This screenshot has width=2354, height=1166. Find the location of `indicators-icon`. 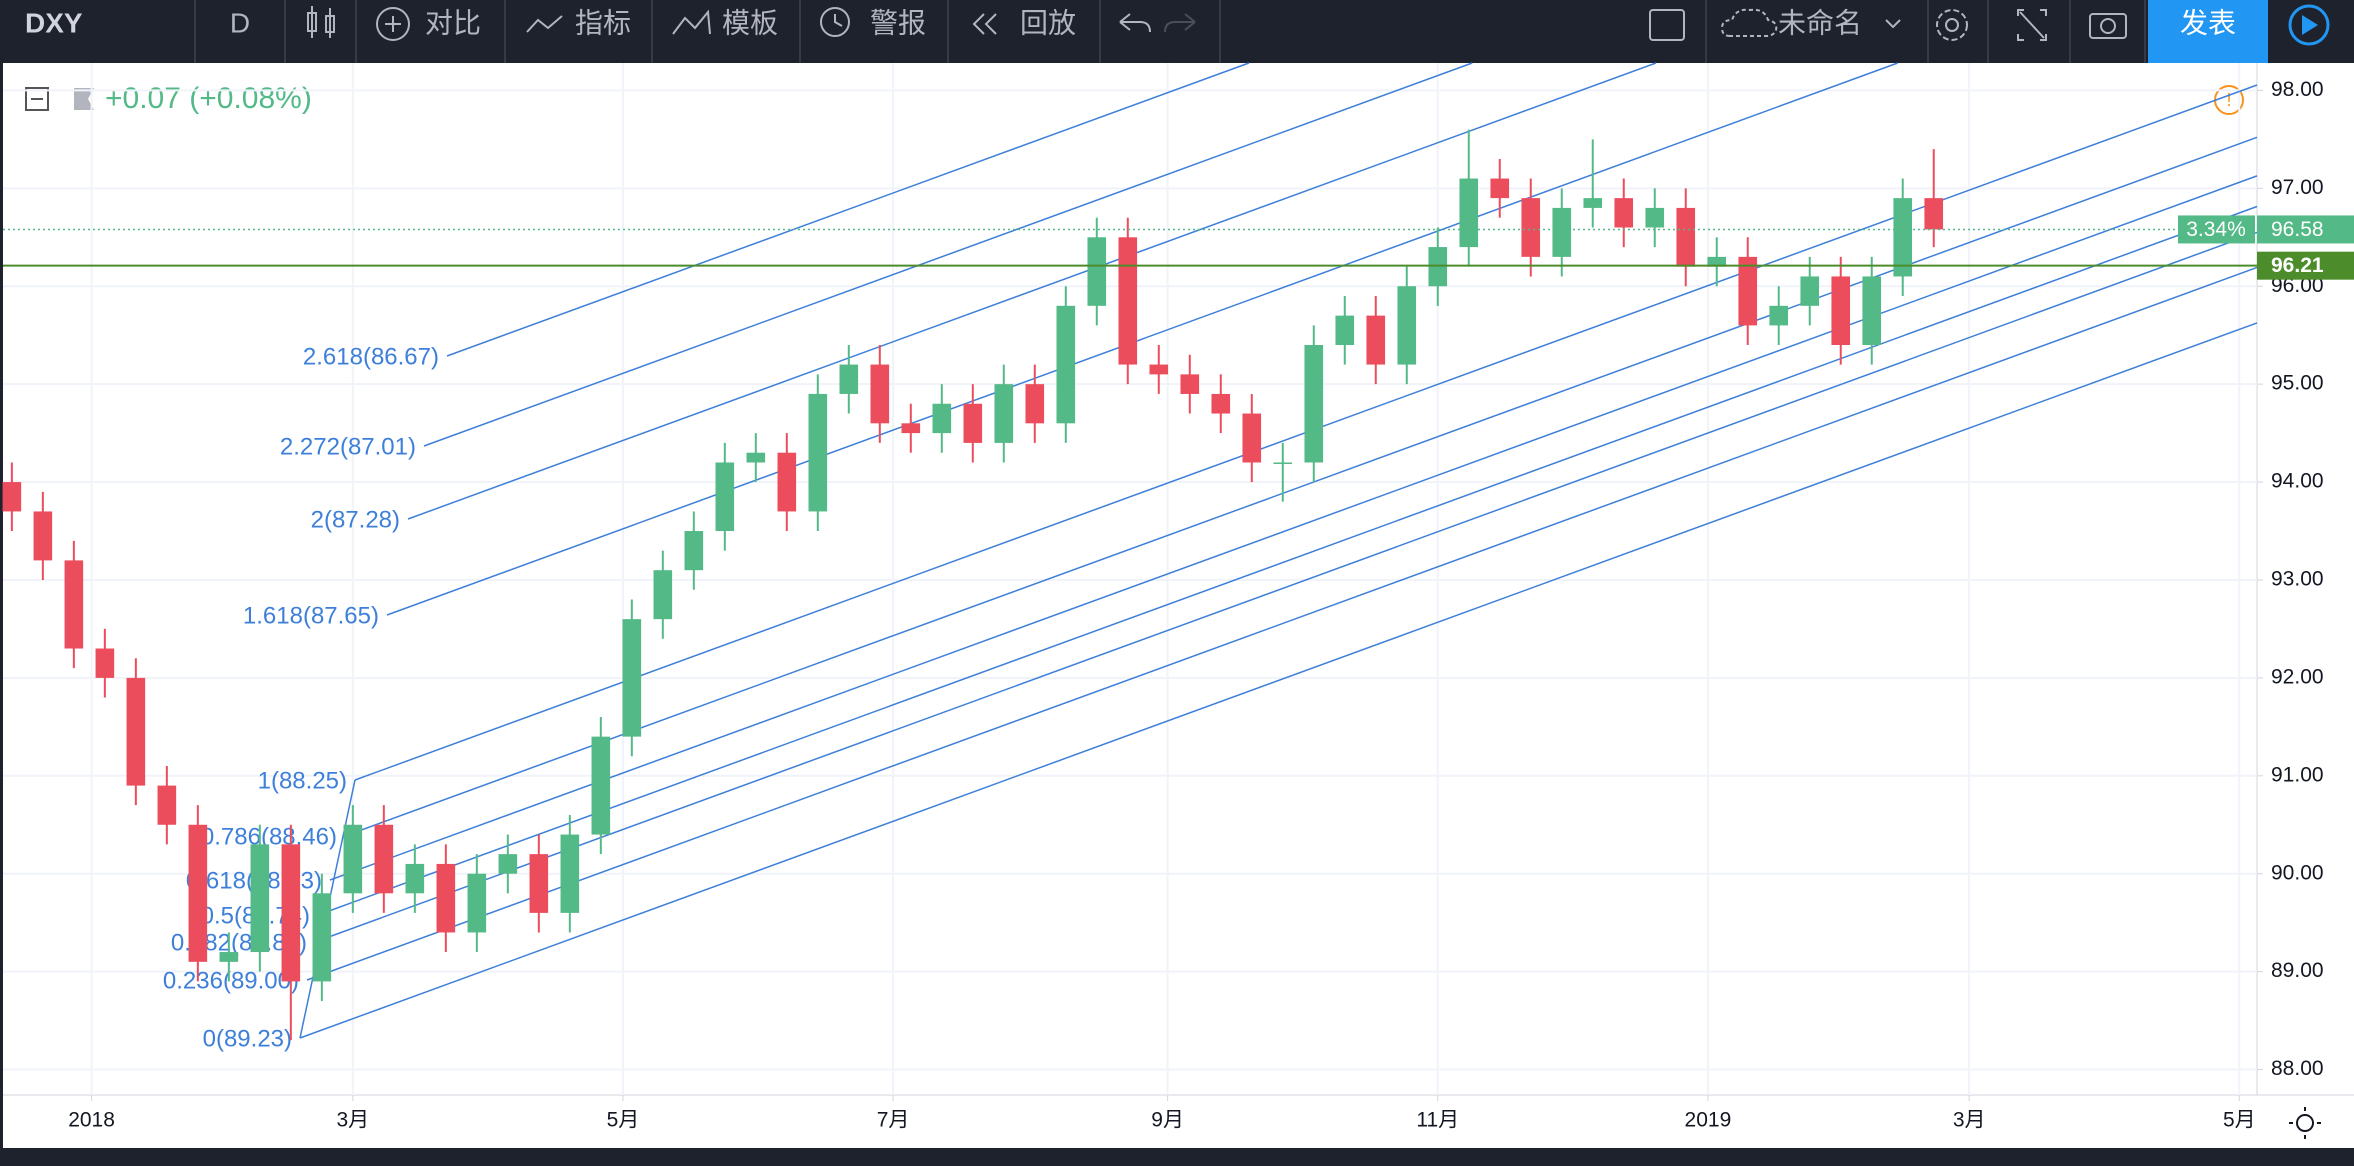

indicators-icon is located at coordinates (544, 24).